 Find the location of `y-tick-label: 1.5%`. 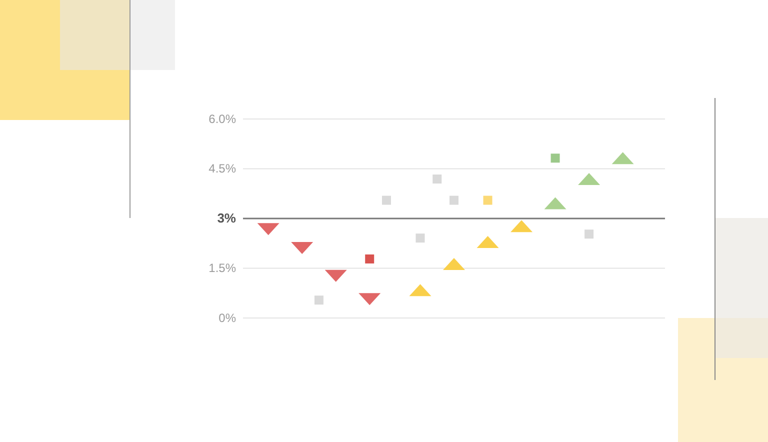

y-tick-label: 1.5% is located at coordinates (222, 268).